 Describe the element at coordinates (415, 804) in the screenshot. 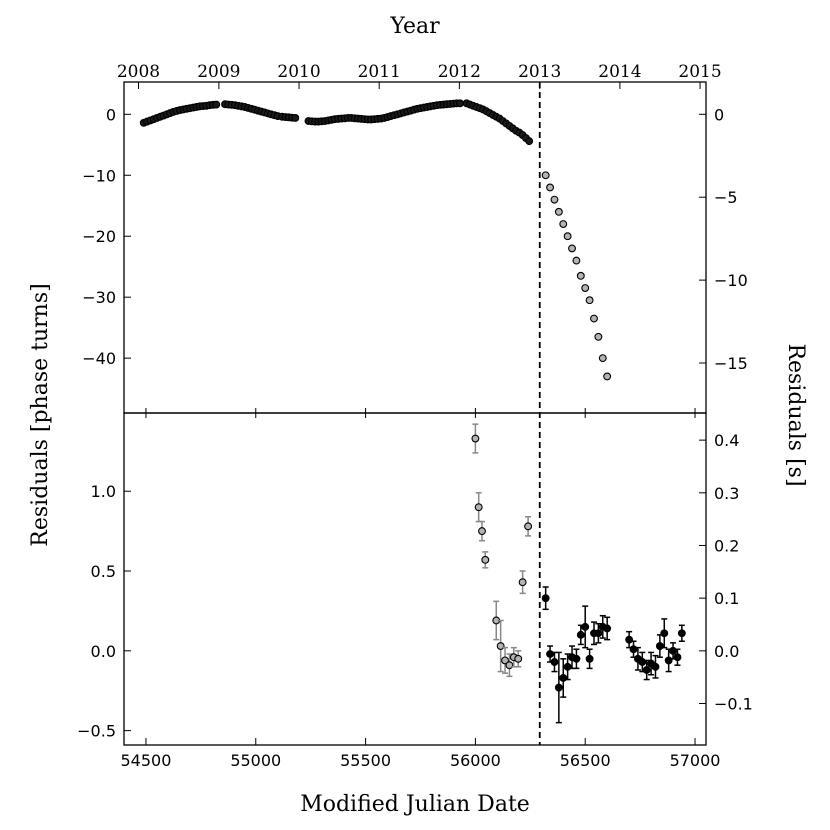

I see `x-axis-title: Modified Julian Date` at that location.